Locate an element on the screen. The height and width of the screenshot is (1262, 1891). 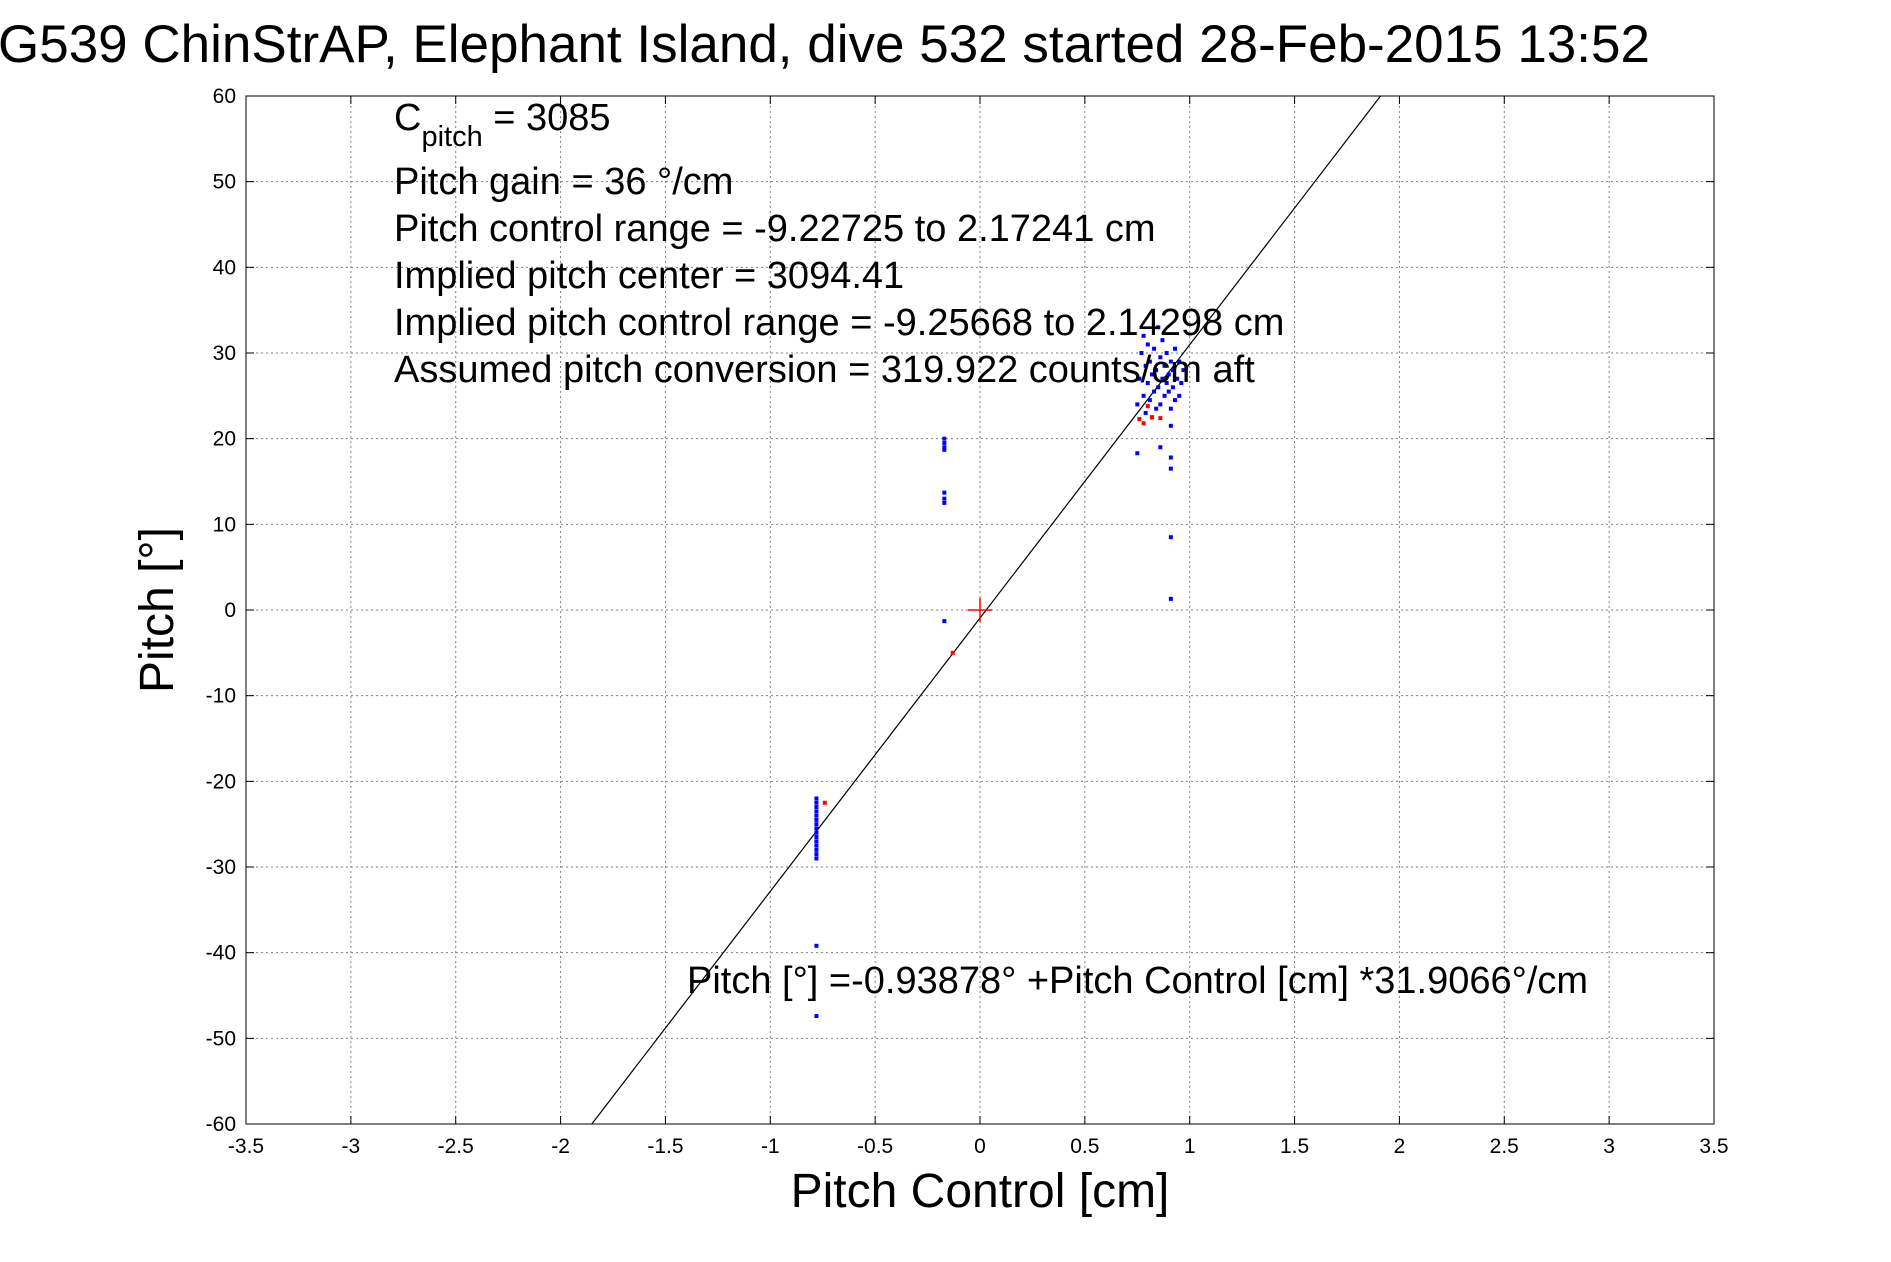
x-tick-label: 3 is located at coordinates (1609, 1146).